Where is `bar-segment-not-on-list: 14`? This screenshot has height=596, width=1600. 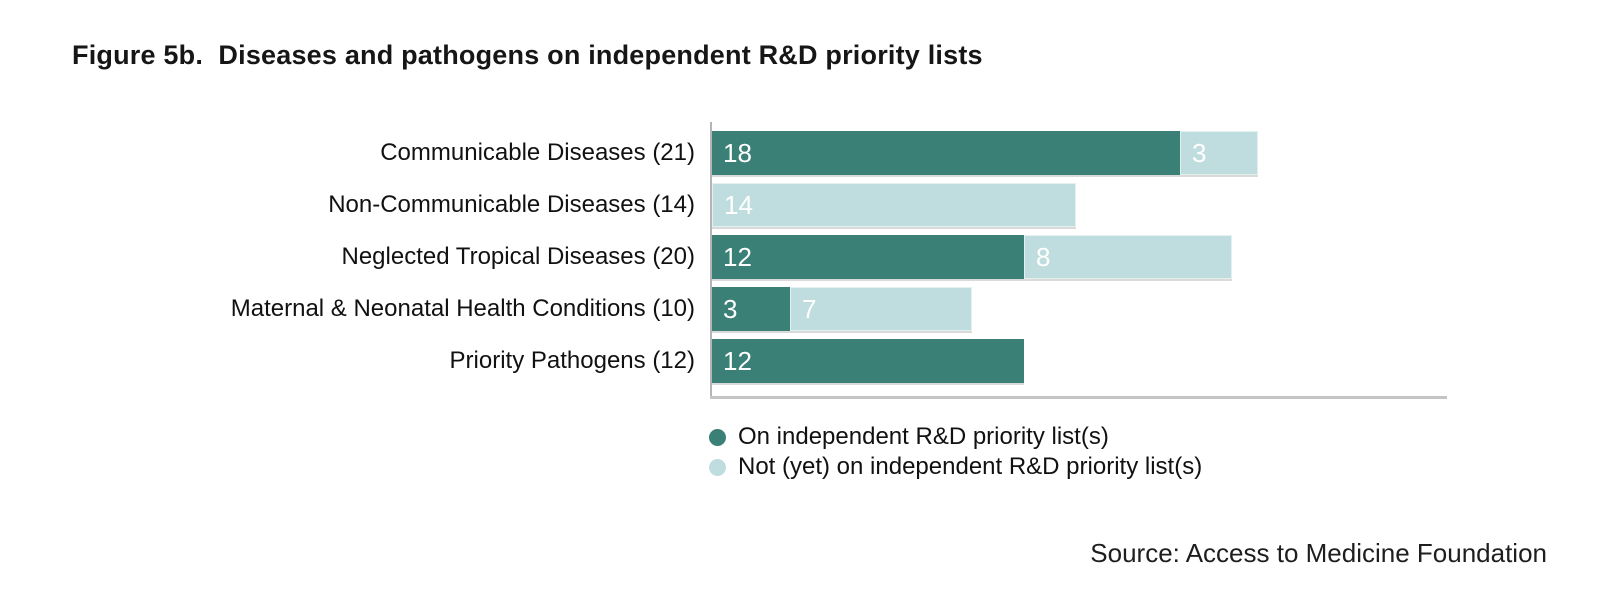 bar-segment-not-on-list: 14 is located at coordinates (894, 205).